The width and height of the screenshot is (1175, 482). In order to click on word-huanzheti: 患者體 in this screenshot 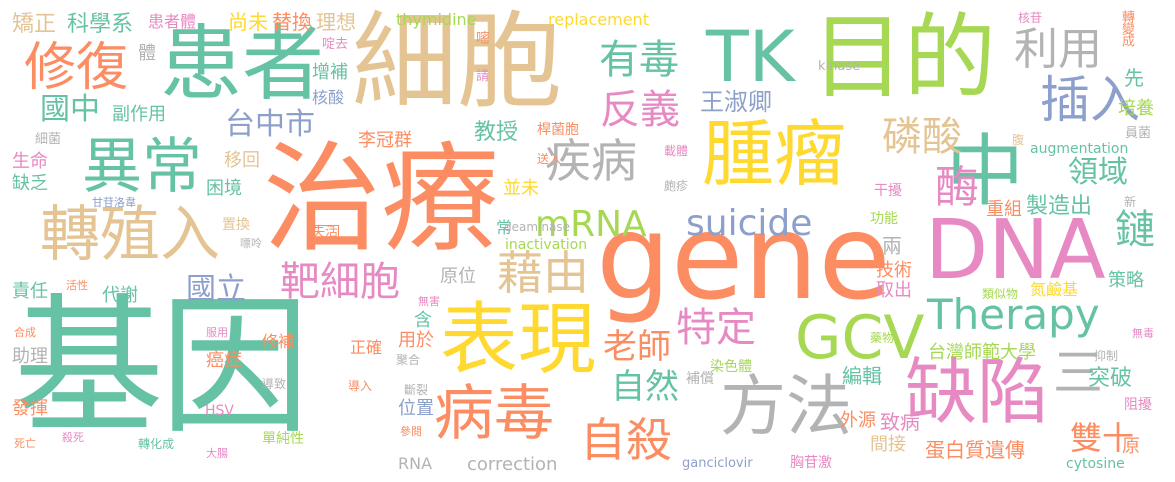, I will do `click(172, 21)`.